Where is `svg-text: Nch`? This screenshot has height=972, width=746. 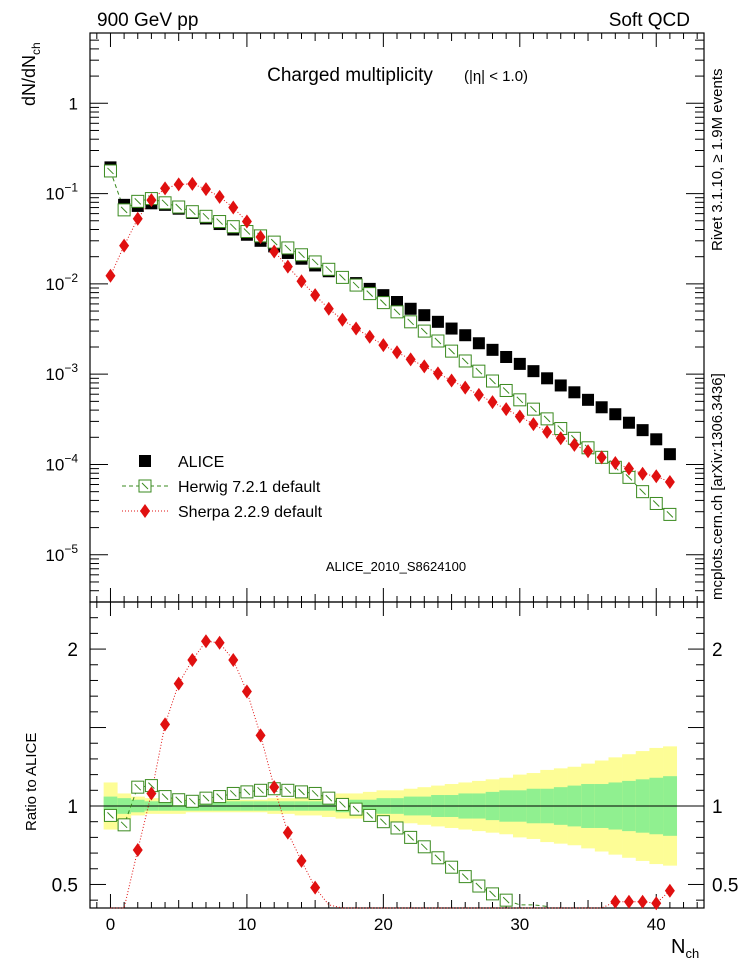 svg-text: Nch is located at coordinates (685, 948).